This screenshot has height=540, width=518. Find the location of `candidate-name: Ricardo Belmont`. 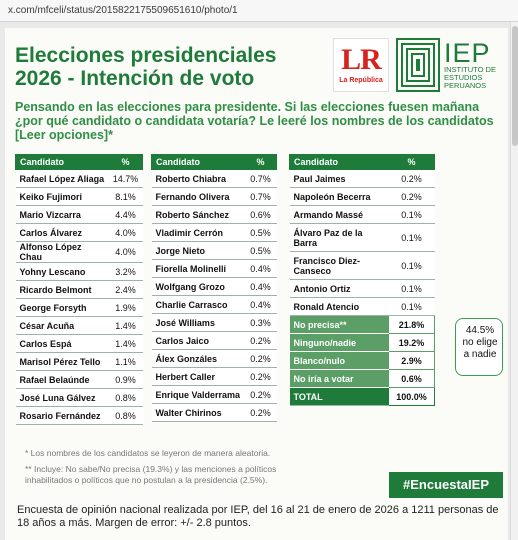

candidate-name: Ricardo Belmont is located at coordinates (62, 289).